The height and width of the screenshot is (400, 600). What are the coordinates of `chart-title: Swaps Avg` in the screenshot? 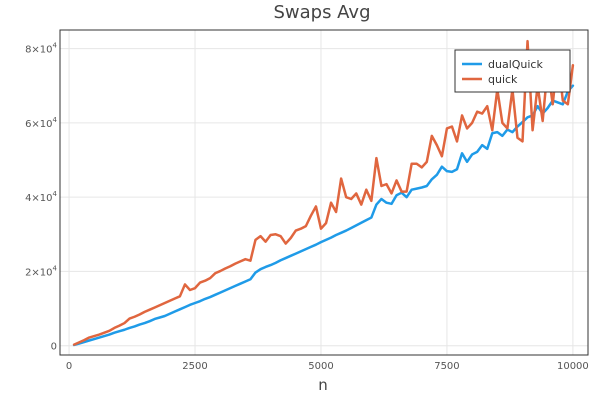 It's located at (321, 12).